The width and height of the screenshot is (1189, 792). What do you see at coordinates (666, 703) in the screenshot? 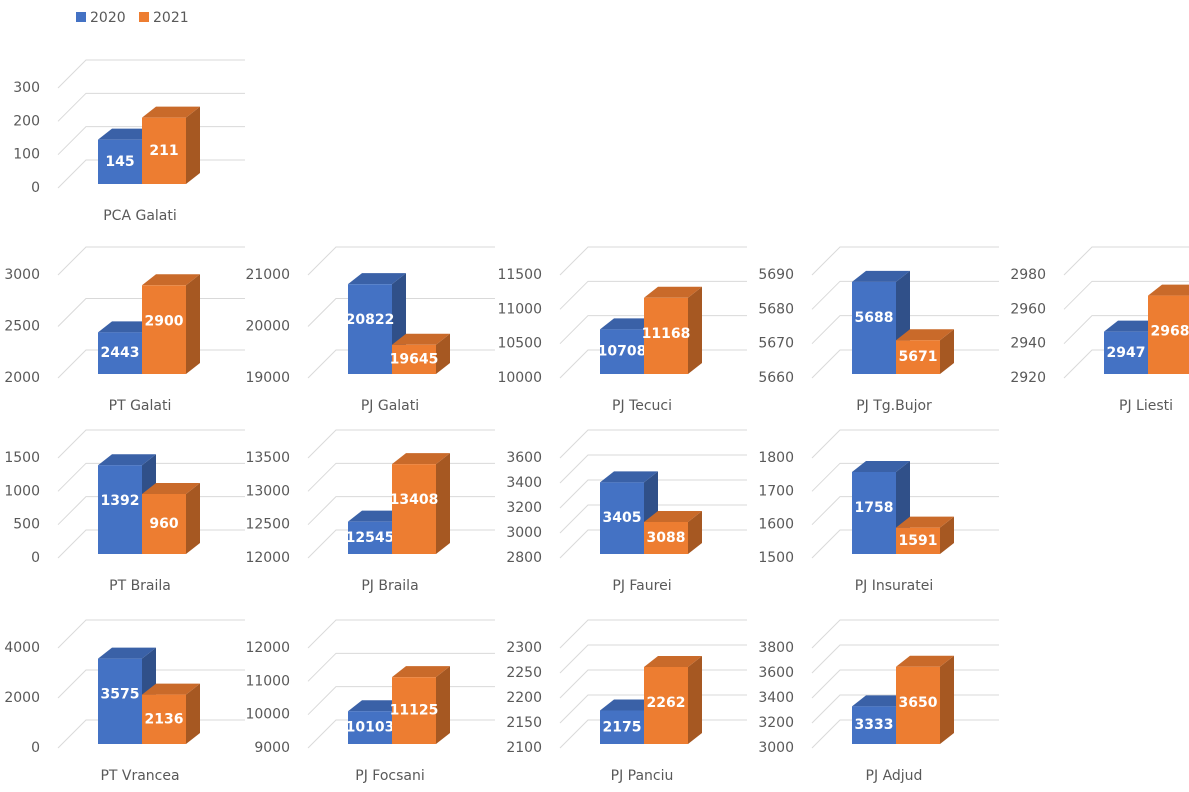
I see `data-label: 2262` at bounding box center [666, 703].